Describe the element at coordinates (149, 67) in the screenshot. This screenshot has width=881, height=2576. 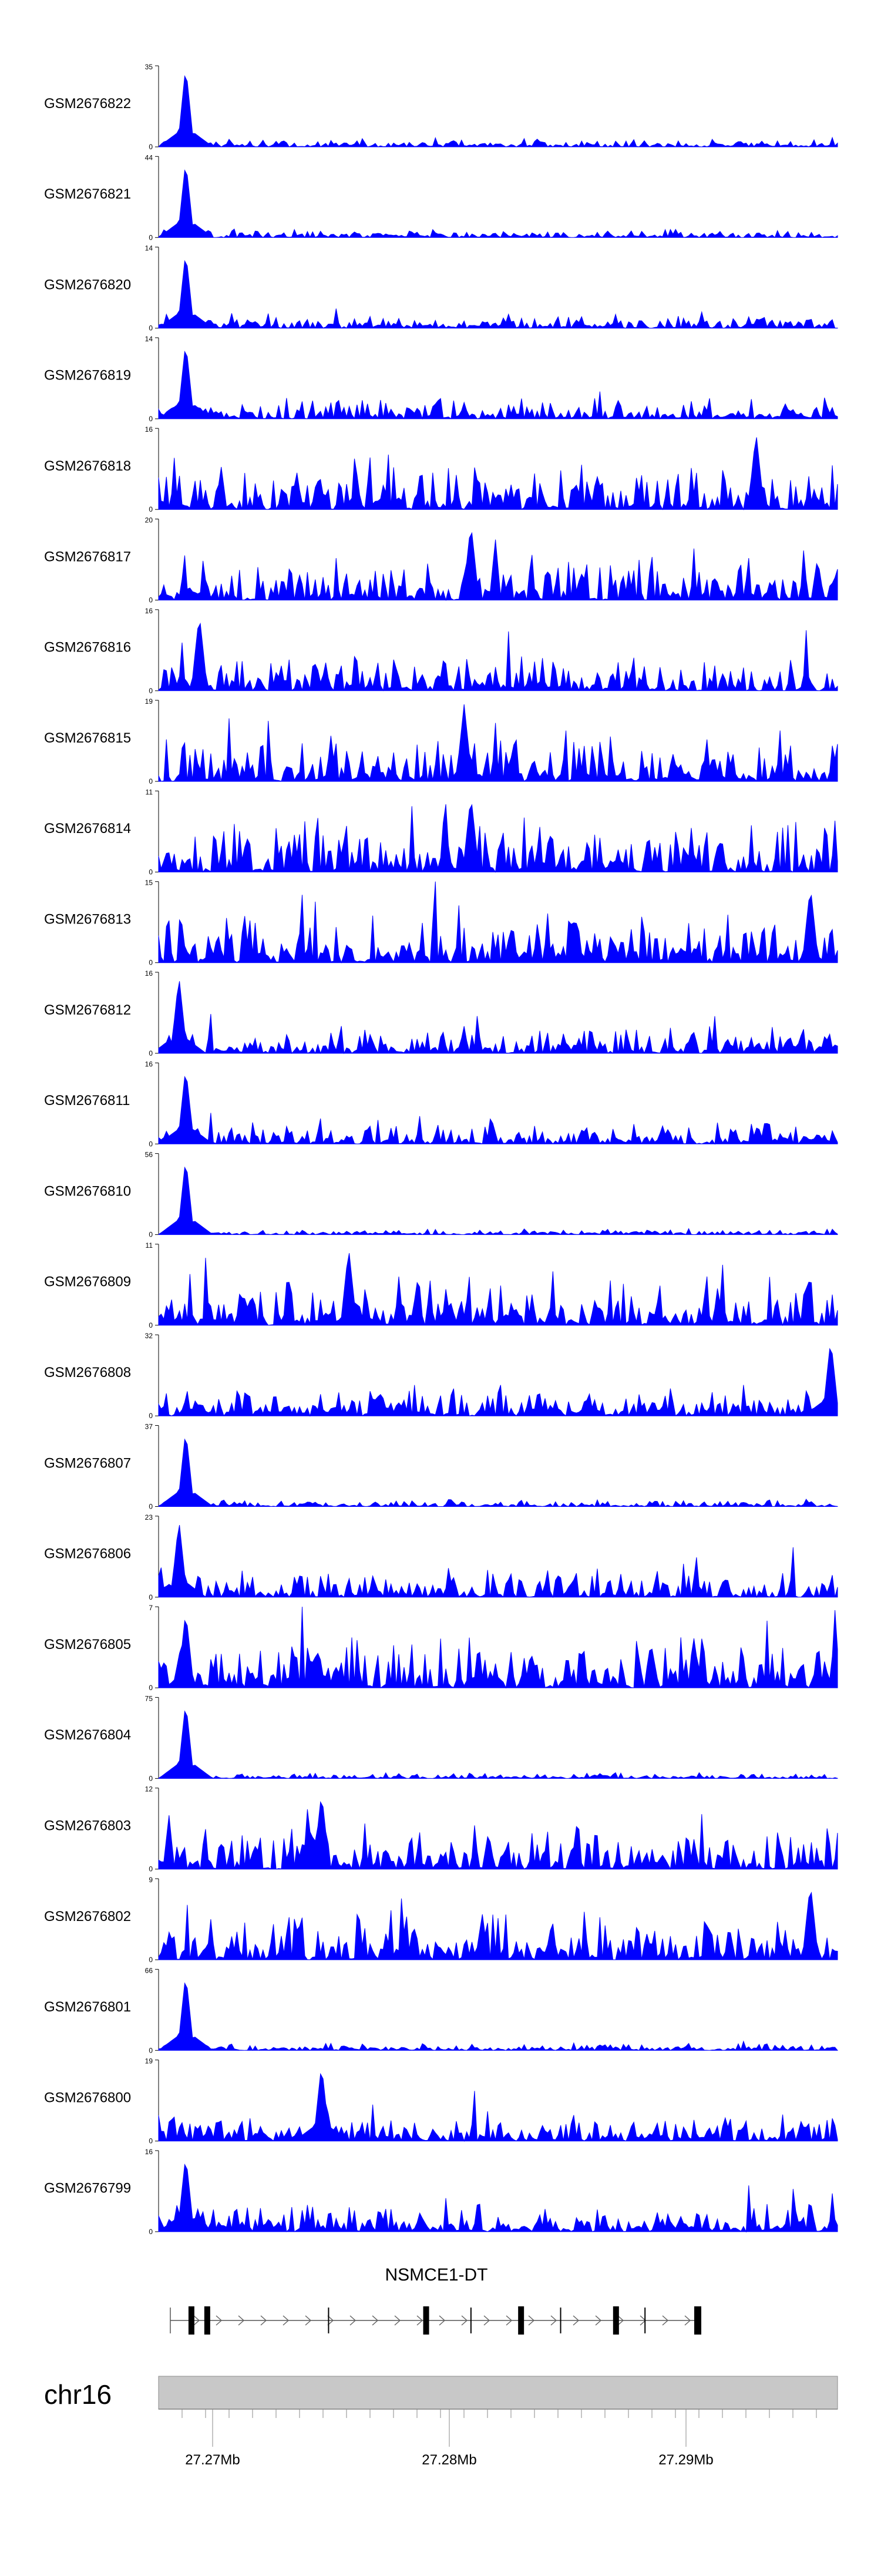
I see `y-tick-label-max: 35` at that location.